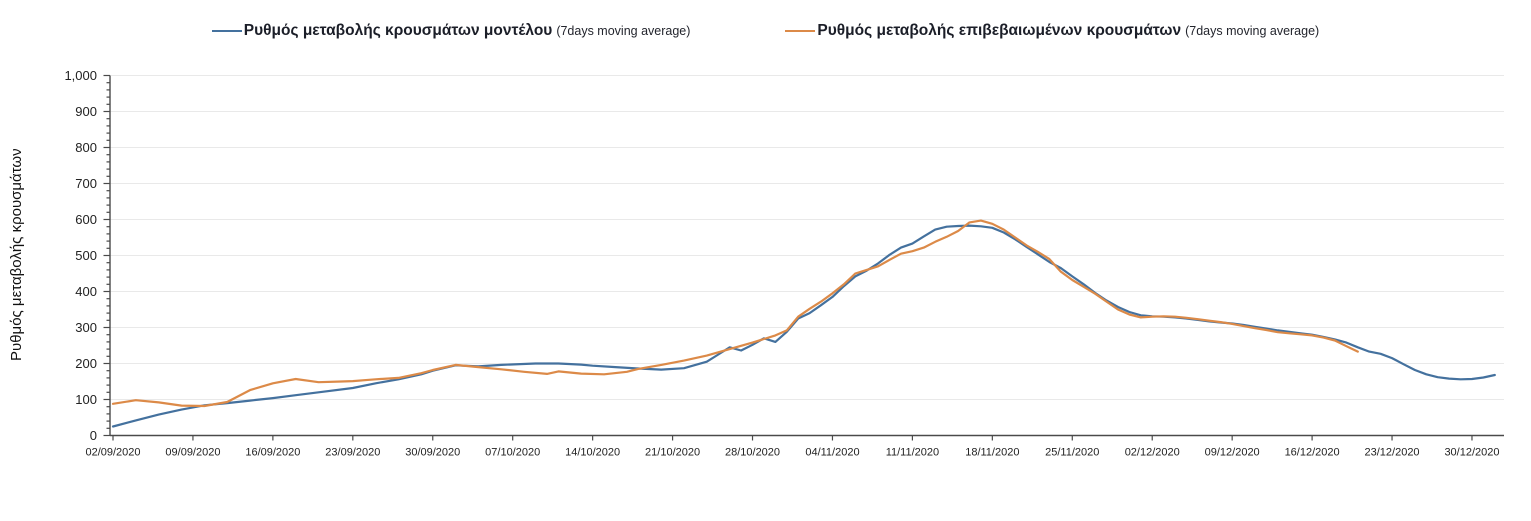  I want to click on y-tick-label: 200, so click(86, 363).